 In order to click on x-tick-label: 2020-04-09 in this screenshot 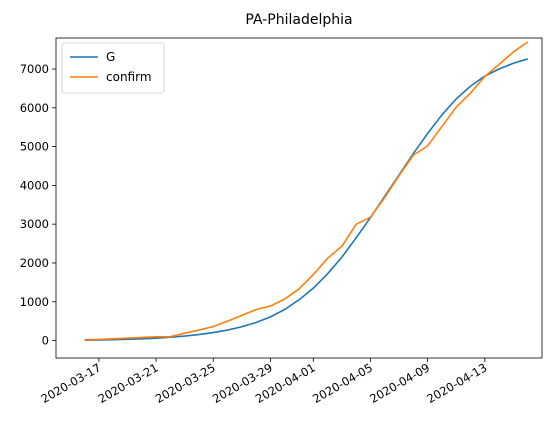, I will do `click(399, 383)`.